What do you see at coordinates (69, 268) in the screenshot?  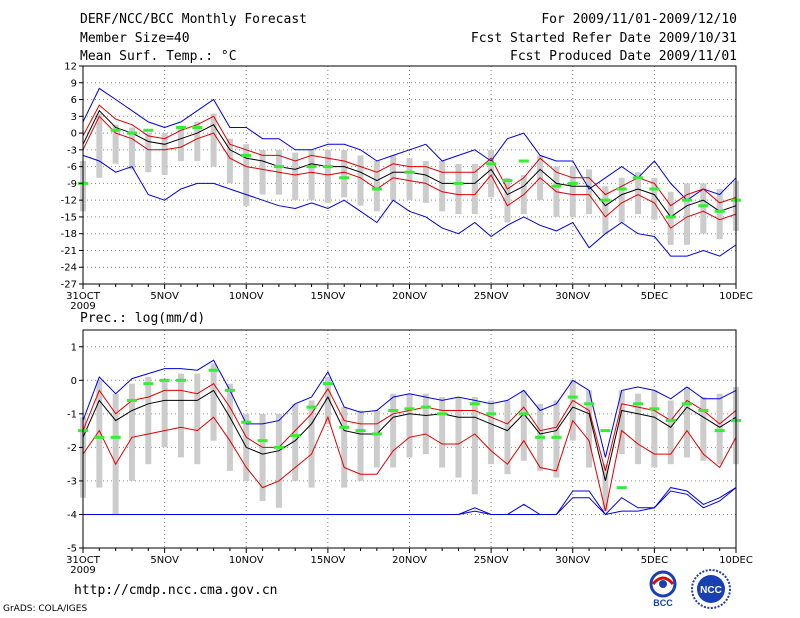 I see `temperature-ytick-label: -24` at bounding box center [69, 268].